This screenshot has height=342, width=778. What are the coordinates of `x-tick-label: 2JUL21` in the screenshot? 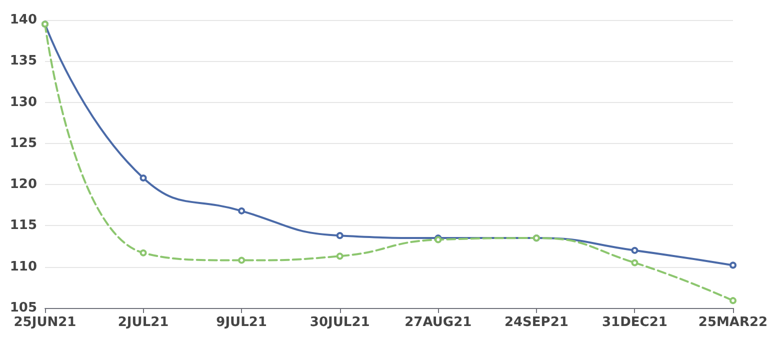 It's located at (143, 322).